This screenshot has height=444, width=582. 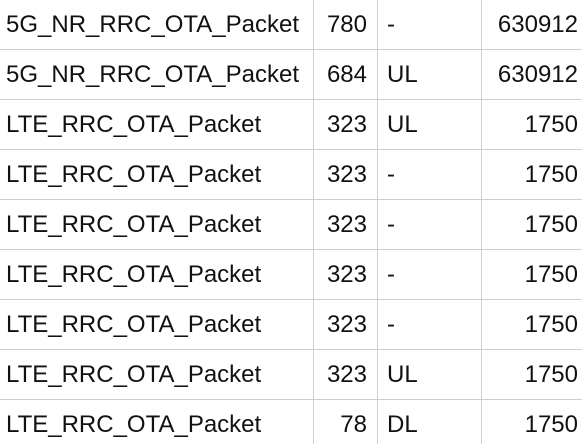 I want to click on packet-length-cell: 780, so click(x=346, y=24).